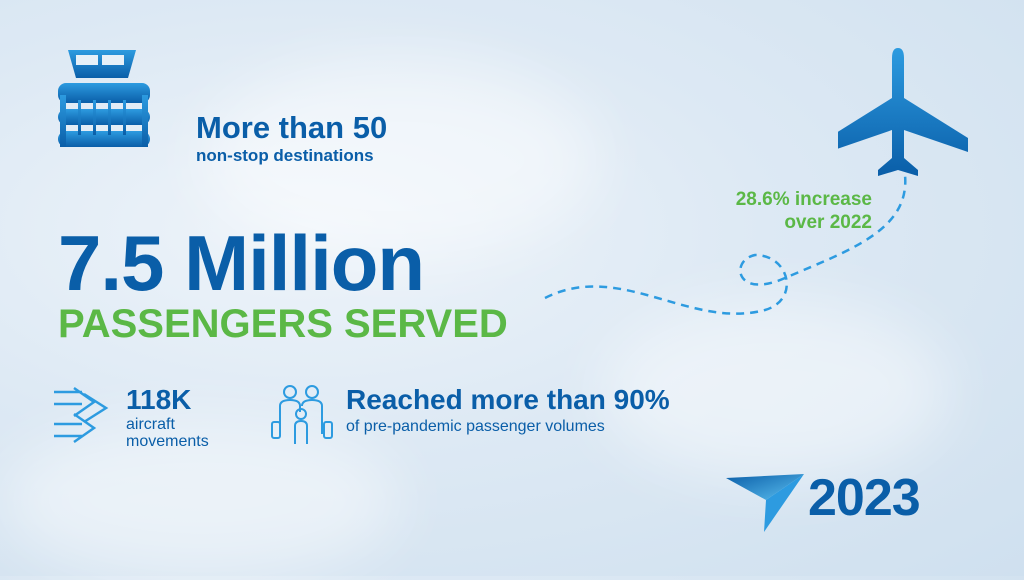 The image size is (1024, 580). I want to click on arrows-icon, so click(81, 415).